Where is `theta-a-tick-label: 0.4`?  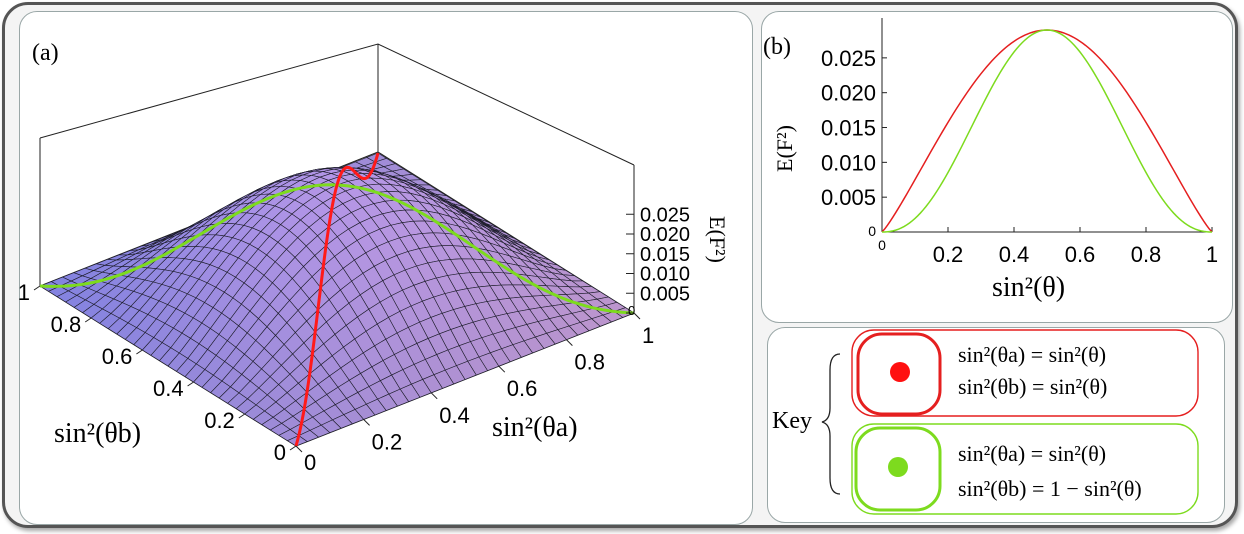
theta-a-tick-label: 0.4 is located at coordinates (454, 415).